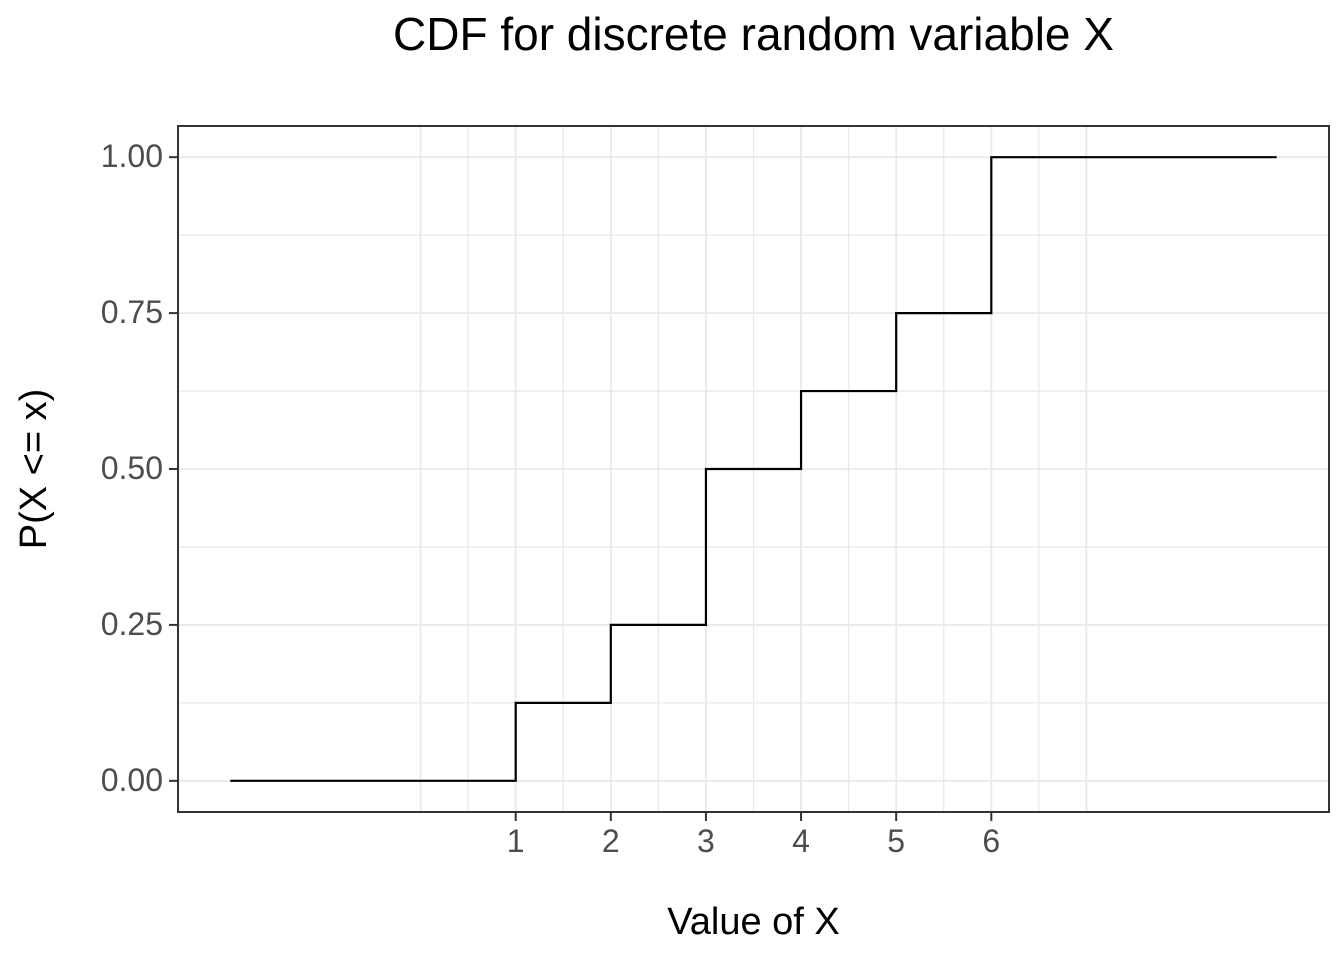 This screenshot has width=1344, height=960. What do you see at coordinates (991, 841) in the screenshot?
I see `x-tick-label: 6` at bounding box center [991, 841].